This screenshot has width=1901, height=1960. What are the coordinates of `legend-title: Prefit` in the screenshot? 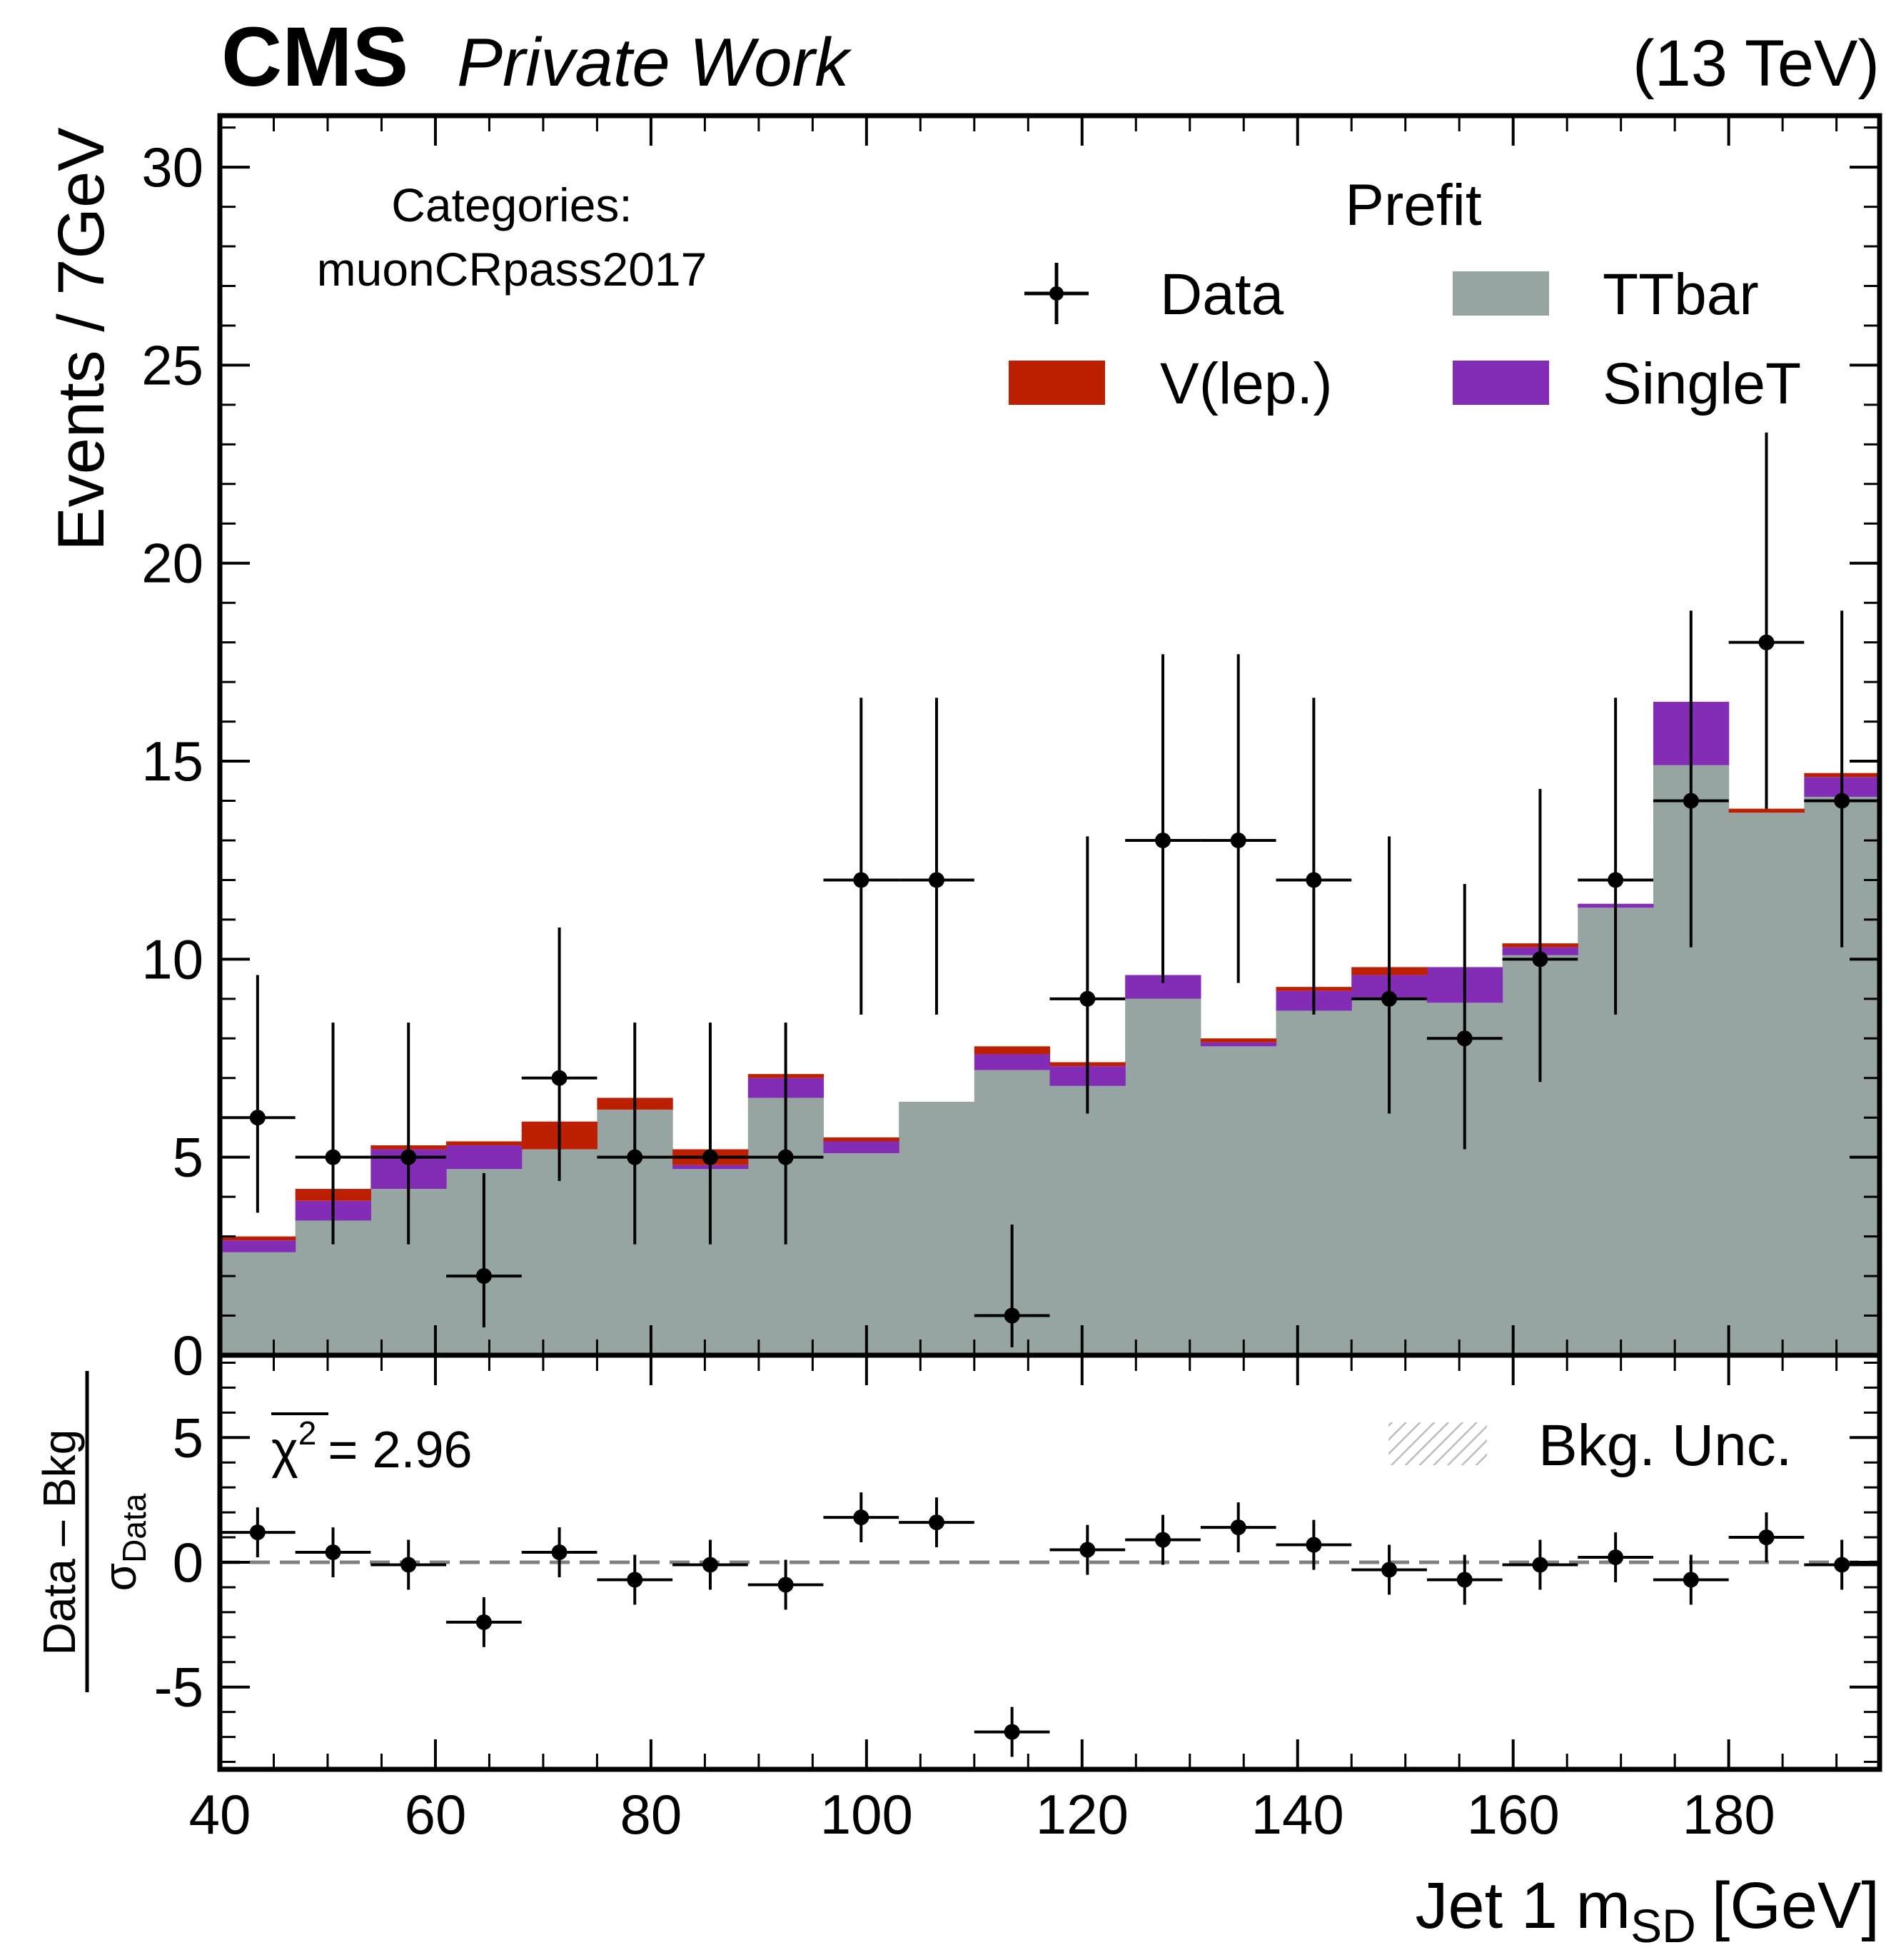 It's located at (1413, 205).